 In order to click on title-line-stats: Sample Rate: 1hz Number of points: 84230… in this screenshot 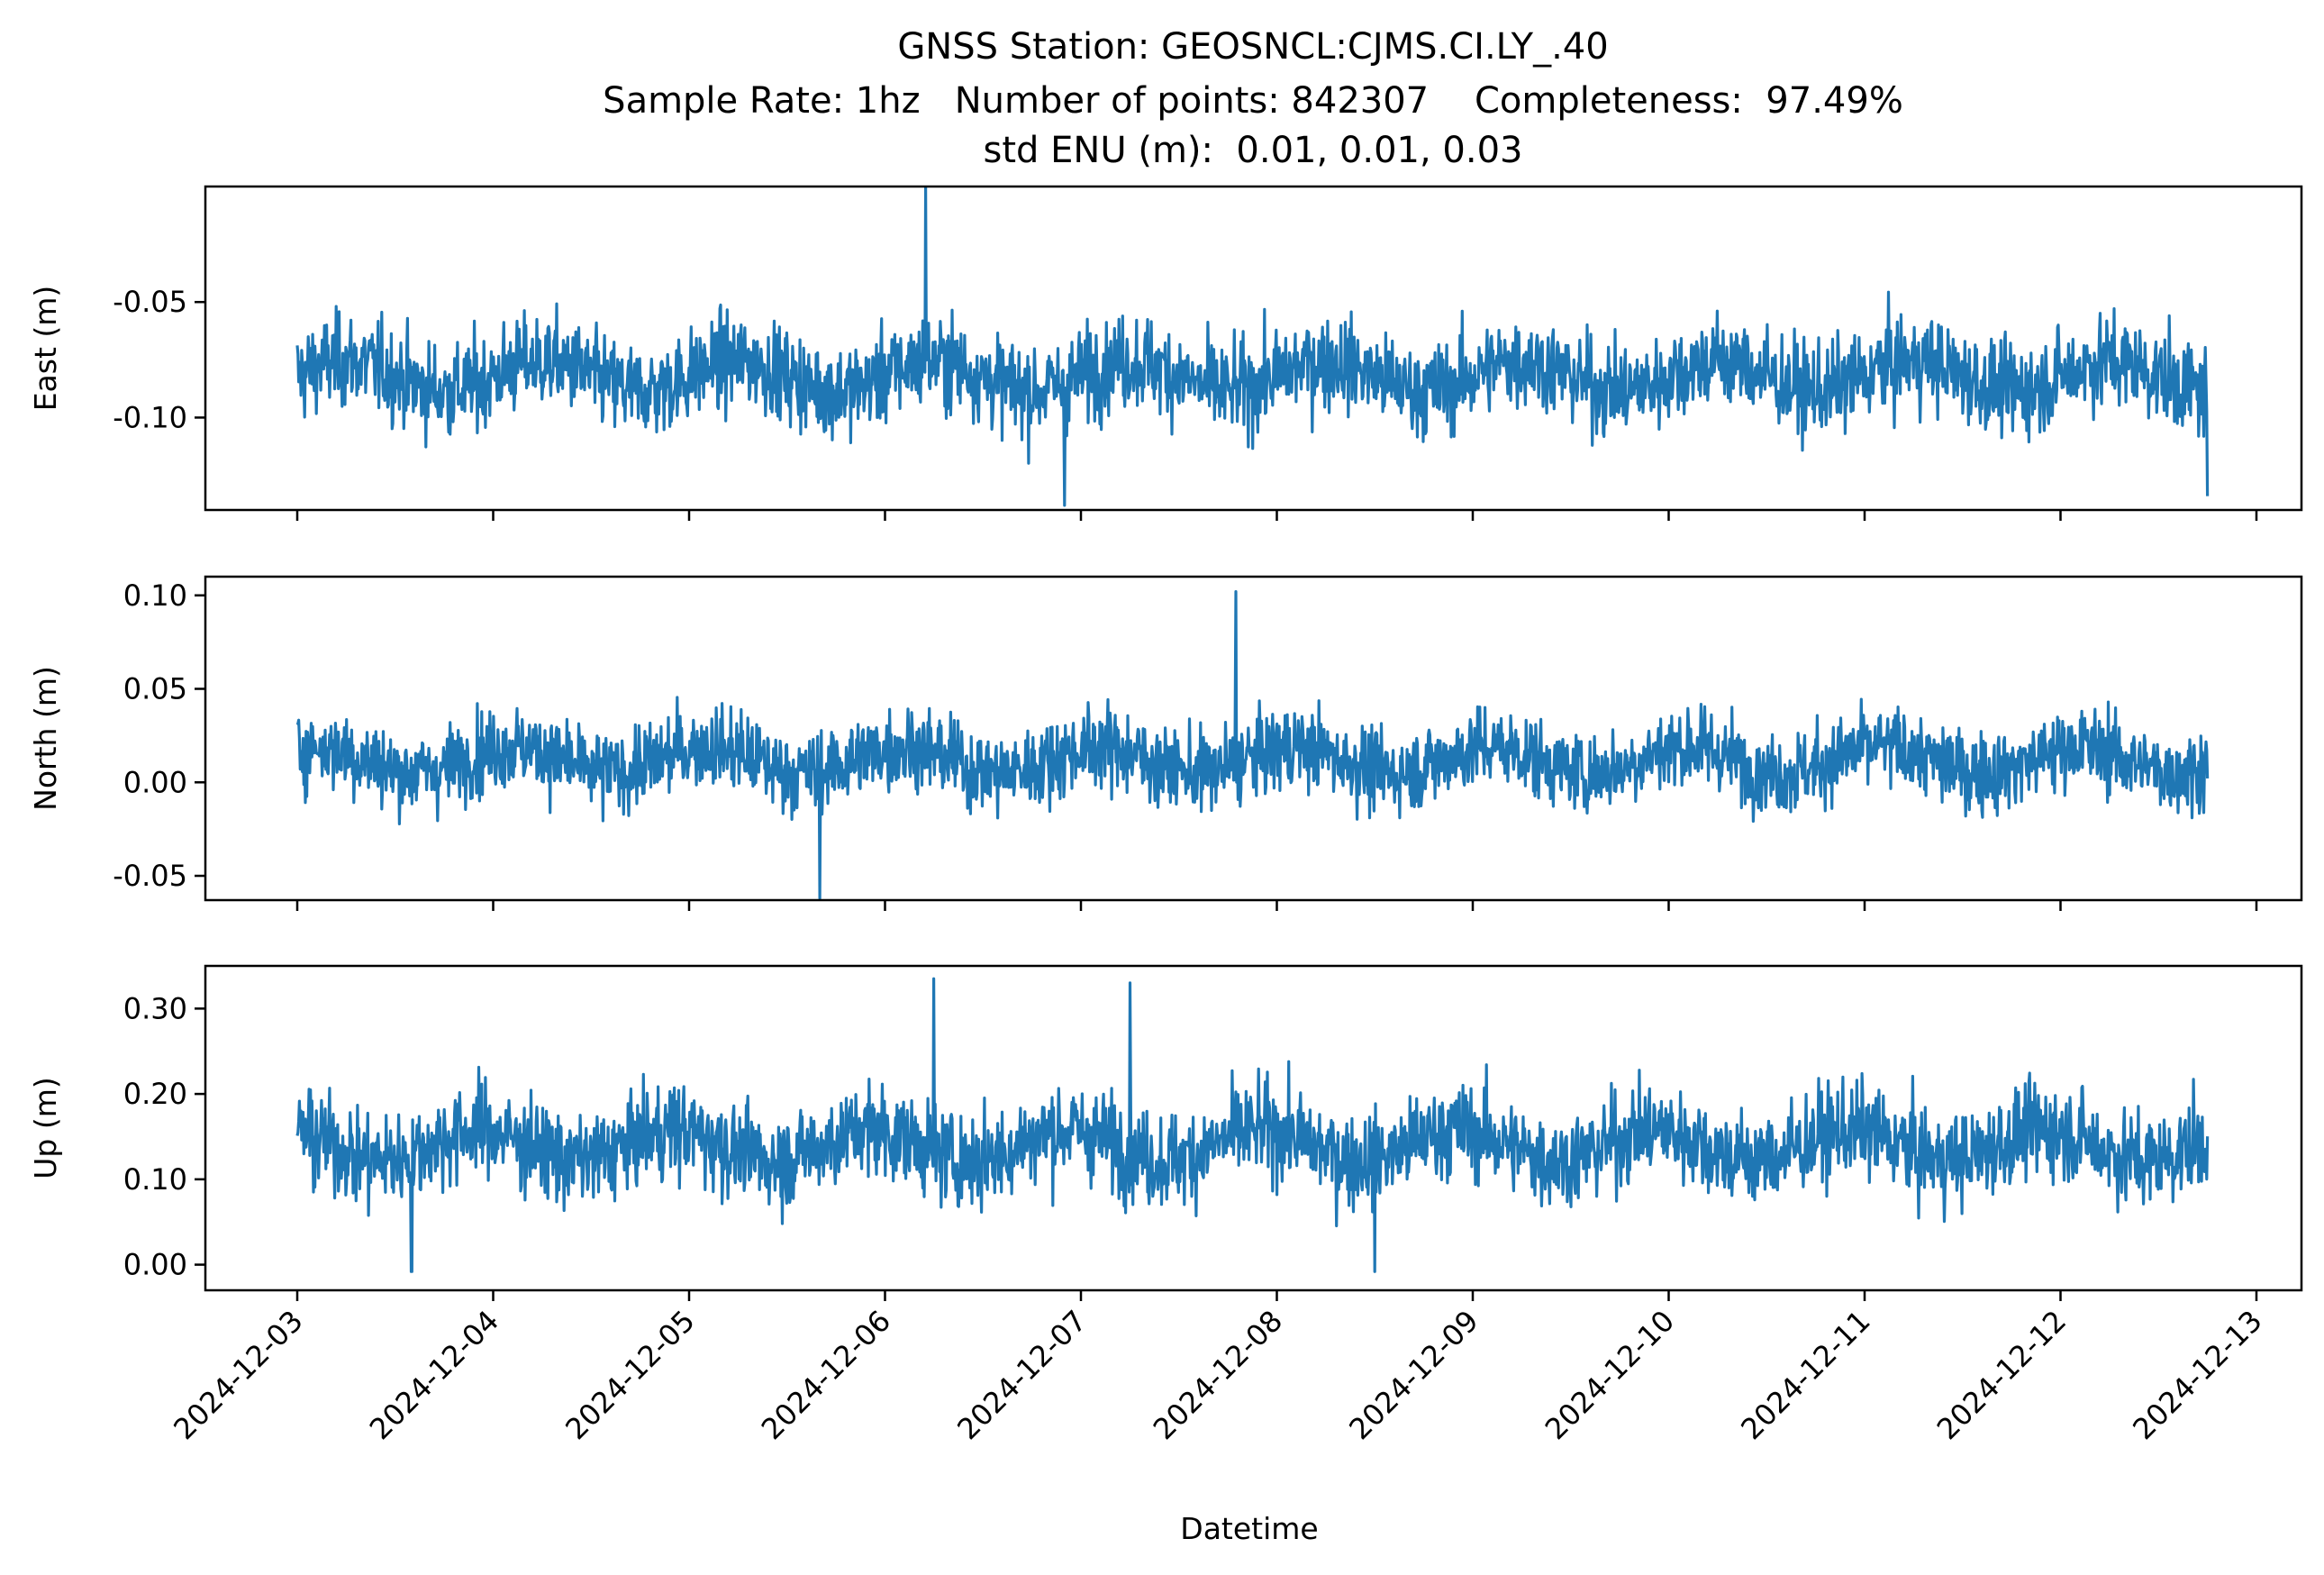, I will do `click(1253, 101)`.